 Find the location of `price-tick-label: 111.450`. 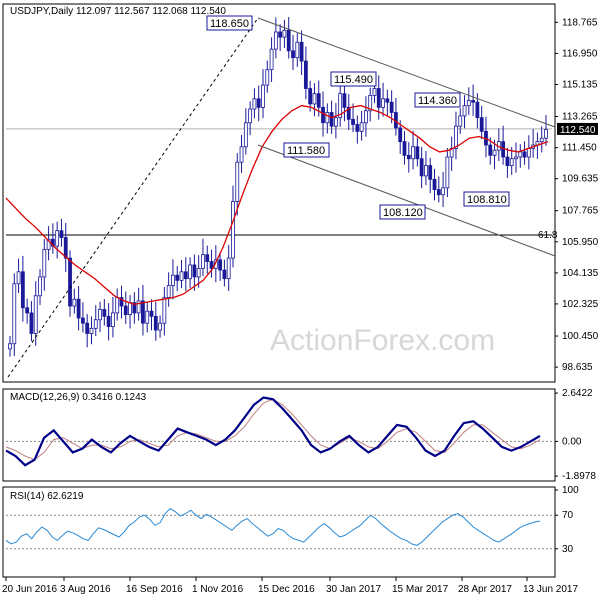

price-tick-label: 111.450 is located at coordinates (579, 148).